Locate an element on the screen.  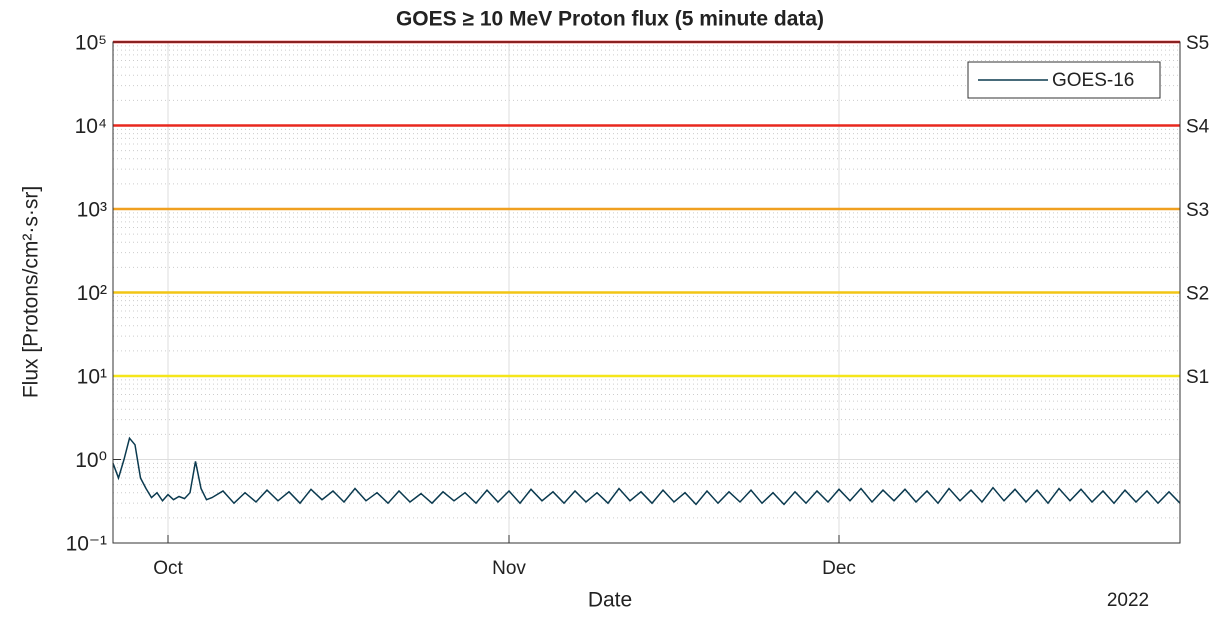
y-tick-label: 10⁴ is located at coordinates (91, 126).